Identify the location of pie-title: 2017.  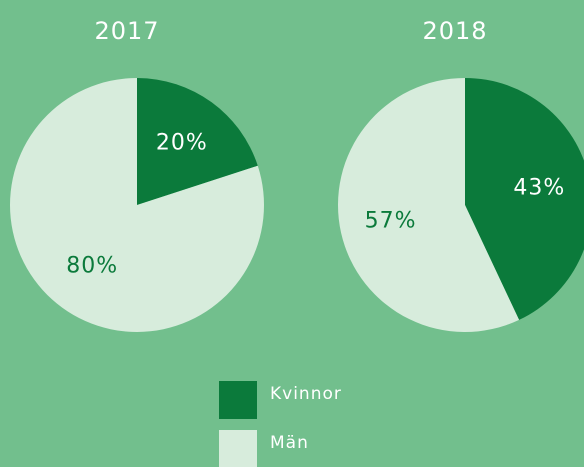
(126, 31).